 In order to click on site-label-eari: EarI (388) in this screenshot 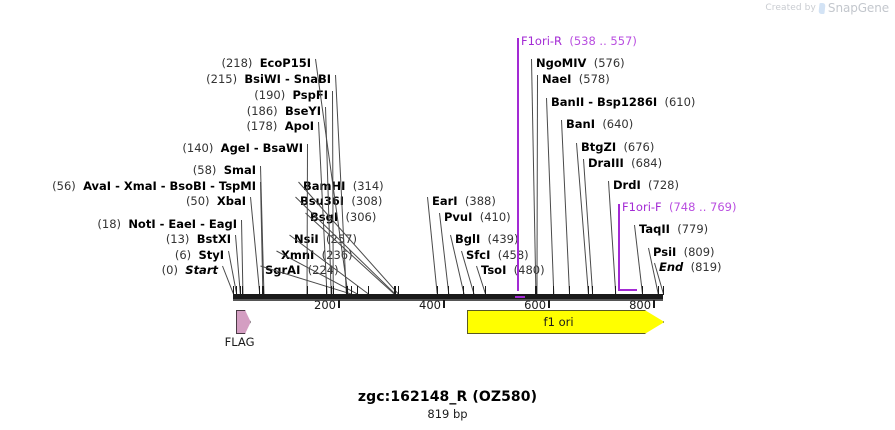, I will do `click(464, 201)`.